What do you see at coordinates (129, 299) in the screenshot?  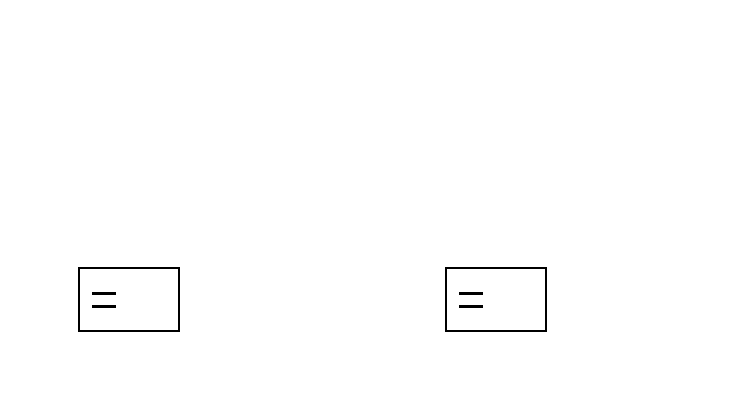 I see `legend-ns` at bounding box center [129, 299].